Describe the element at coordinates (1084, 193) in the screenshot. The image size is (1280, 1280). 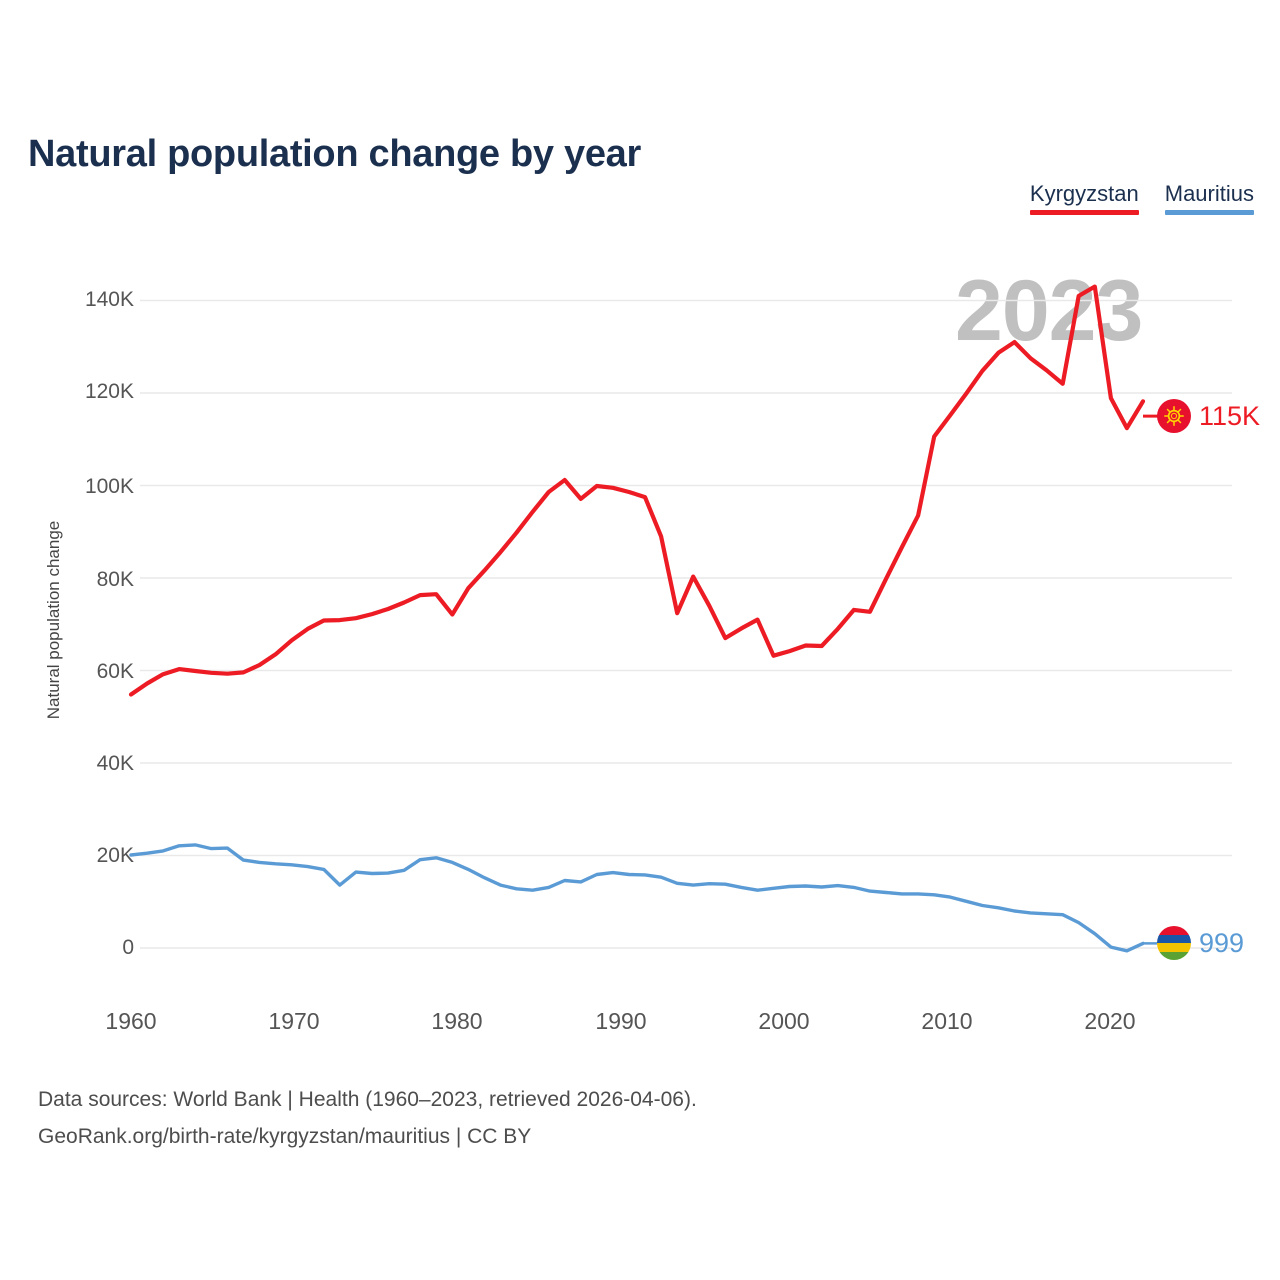
I see `legend-label-kyrgyzstan: Kyrgyzstan` at that location.